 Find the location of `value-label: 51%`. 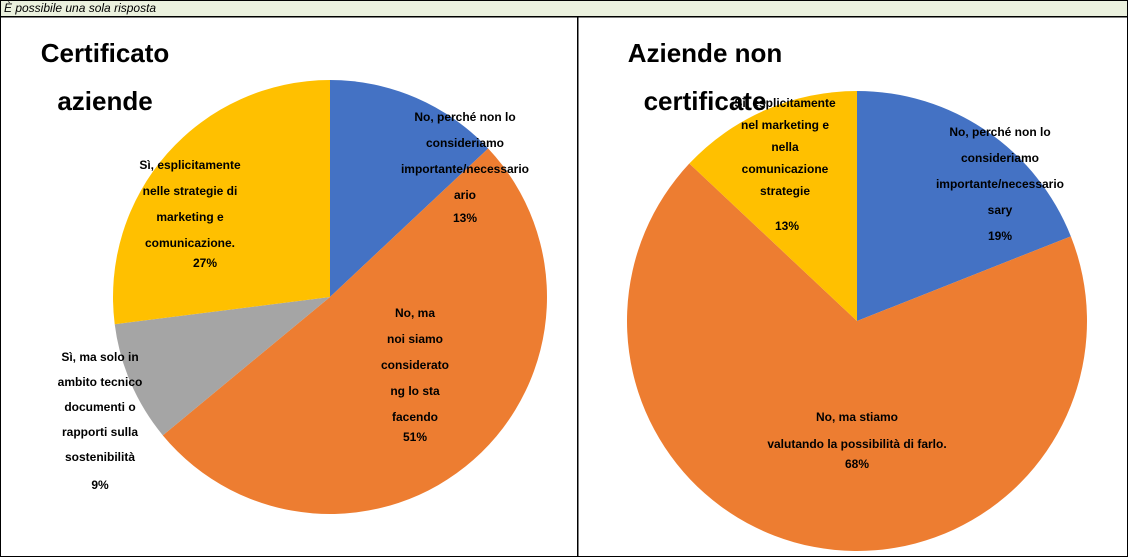

value-label: 51% is located at coordinates (415, 437).